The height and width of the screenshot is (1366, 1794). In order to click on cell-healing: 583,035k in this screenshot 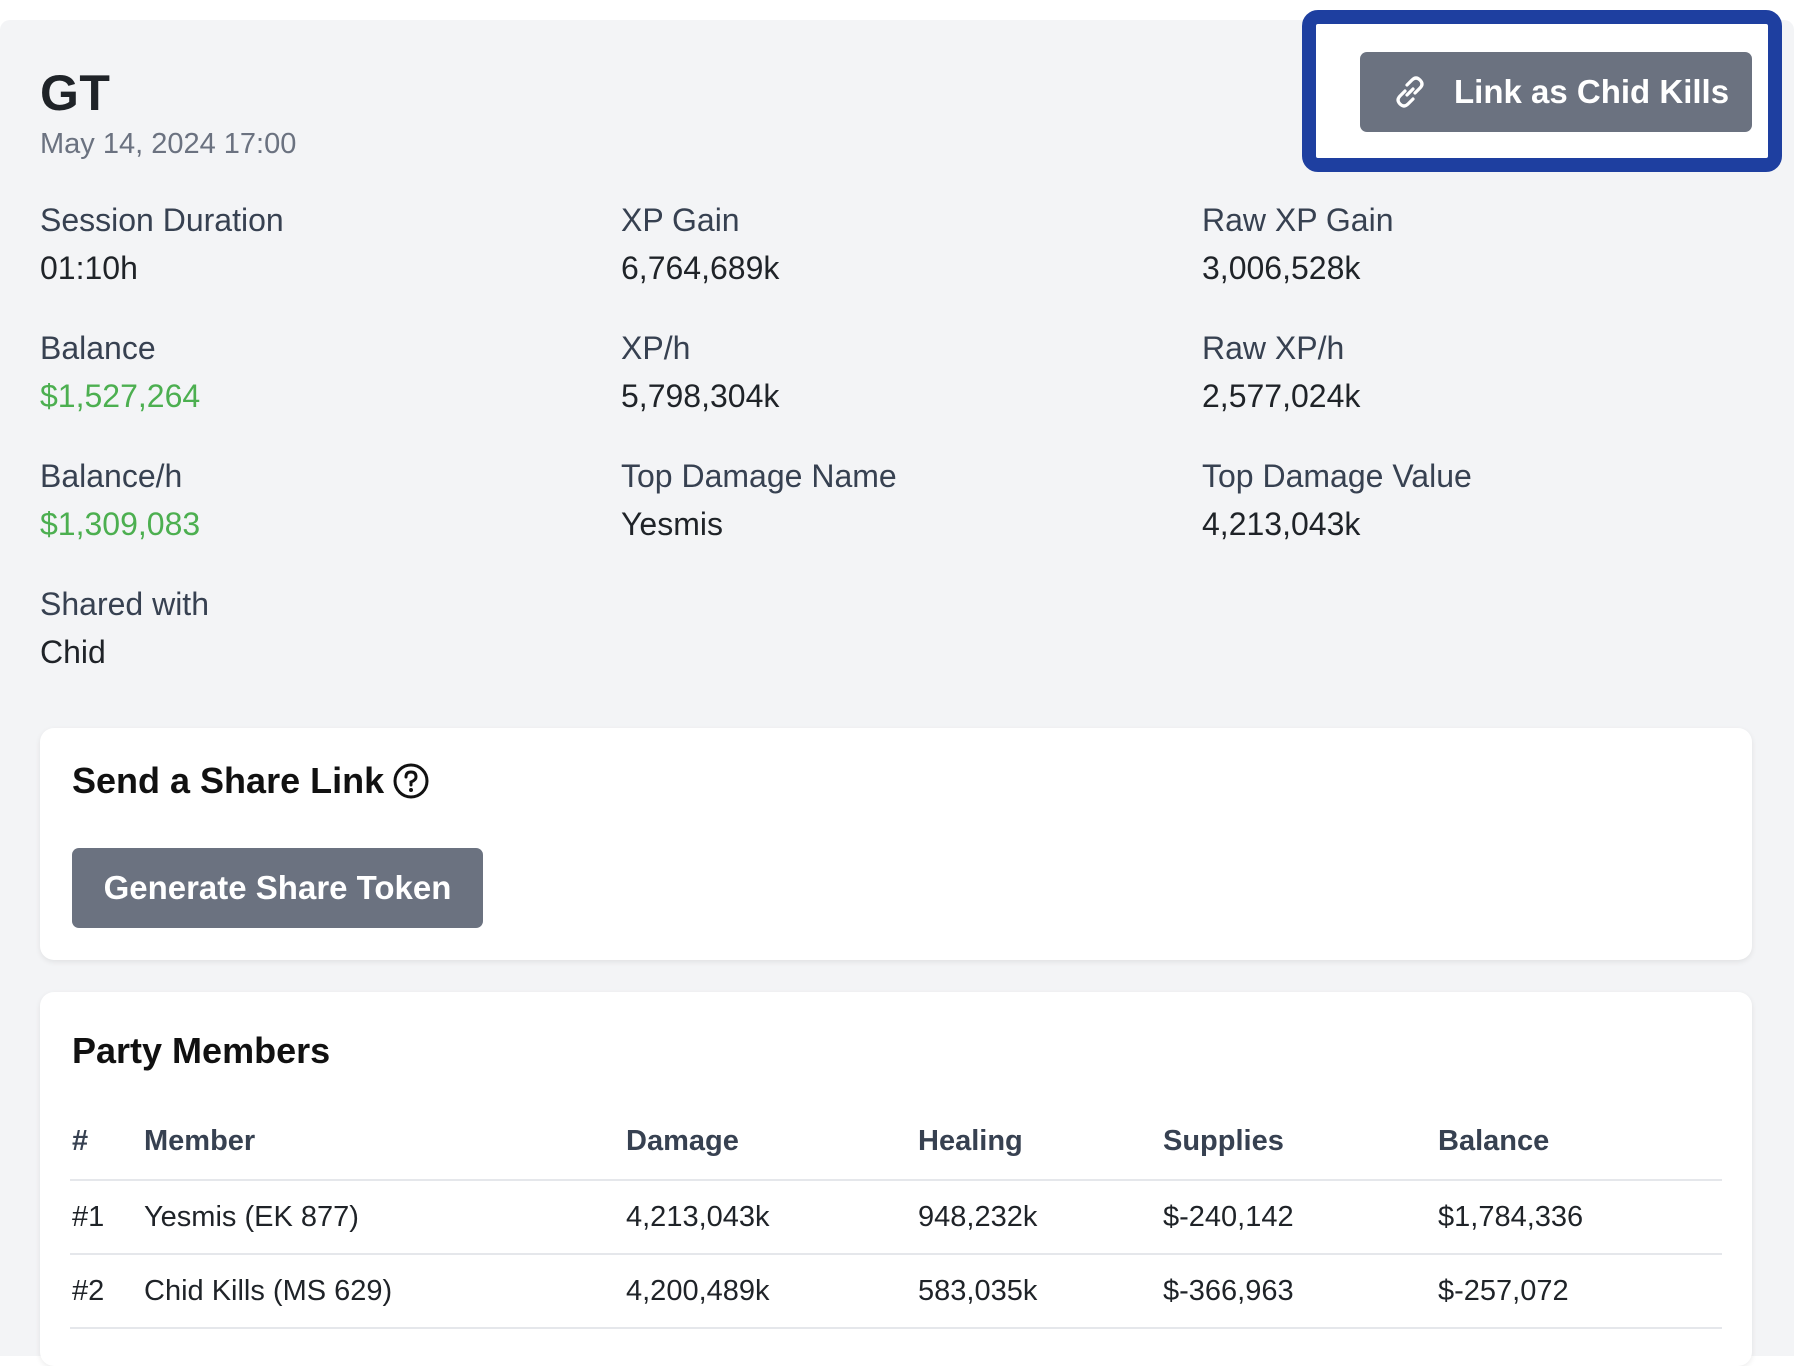, I will do `click(1038, 1291)`.